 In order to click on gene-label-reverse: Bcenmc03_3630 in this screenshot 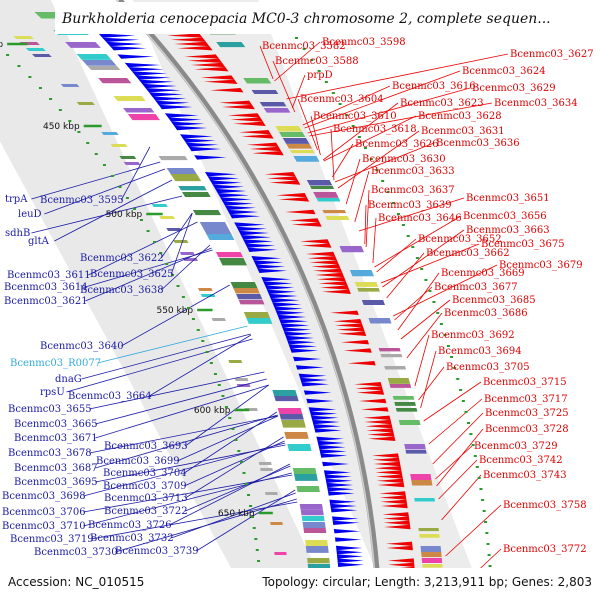, I will do `click(404, 159)`.